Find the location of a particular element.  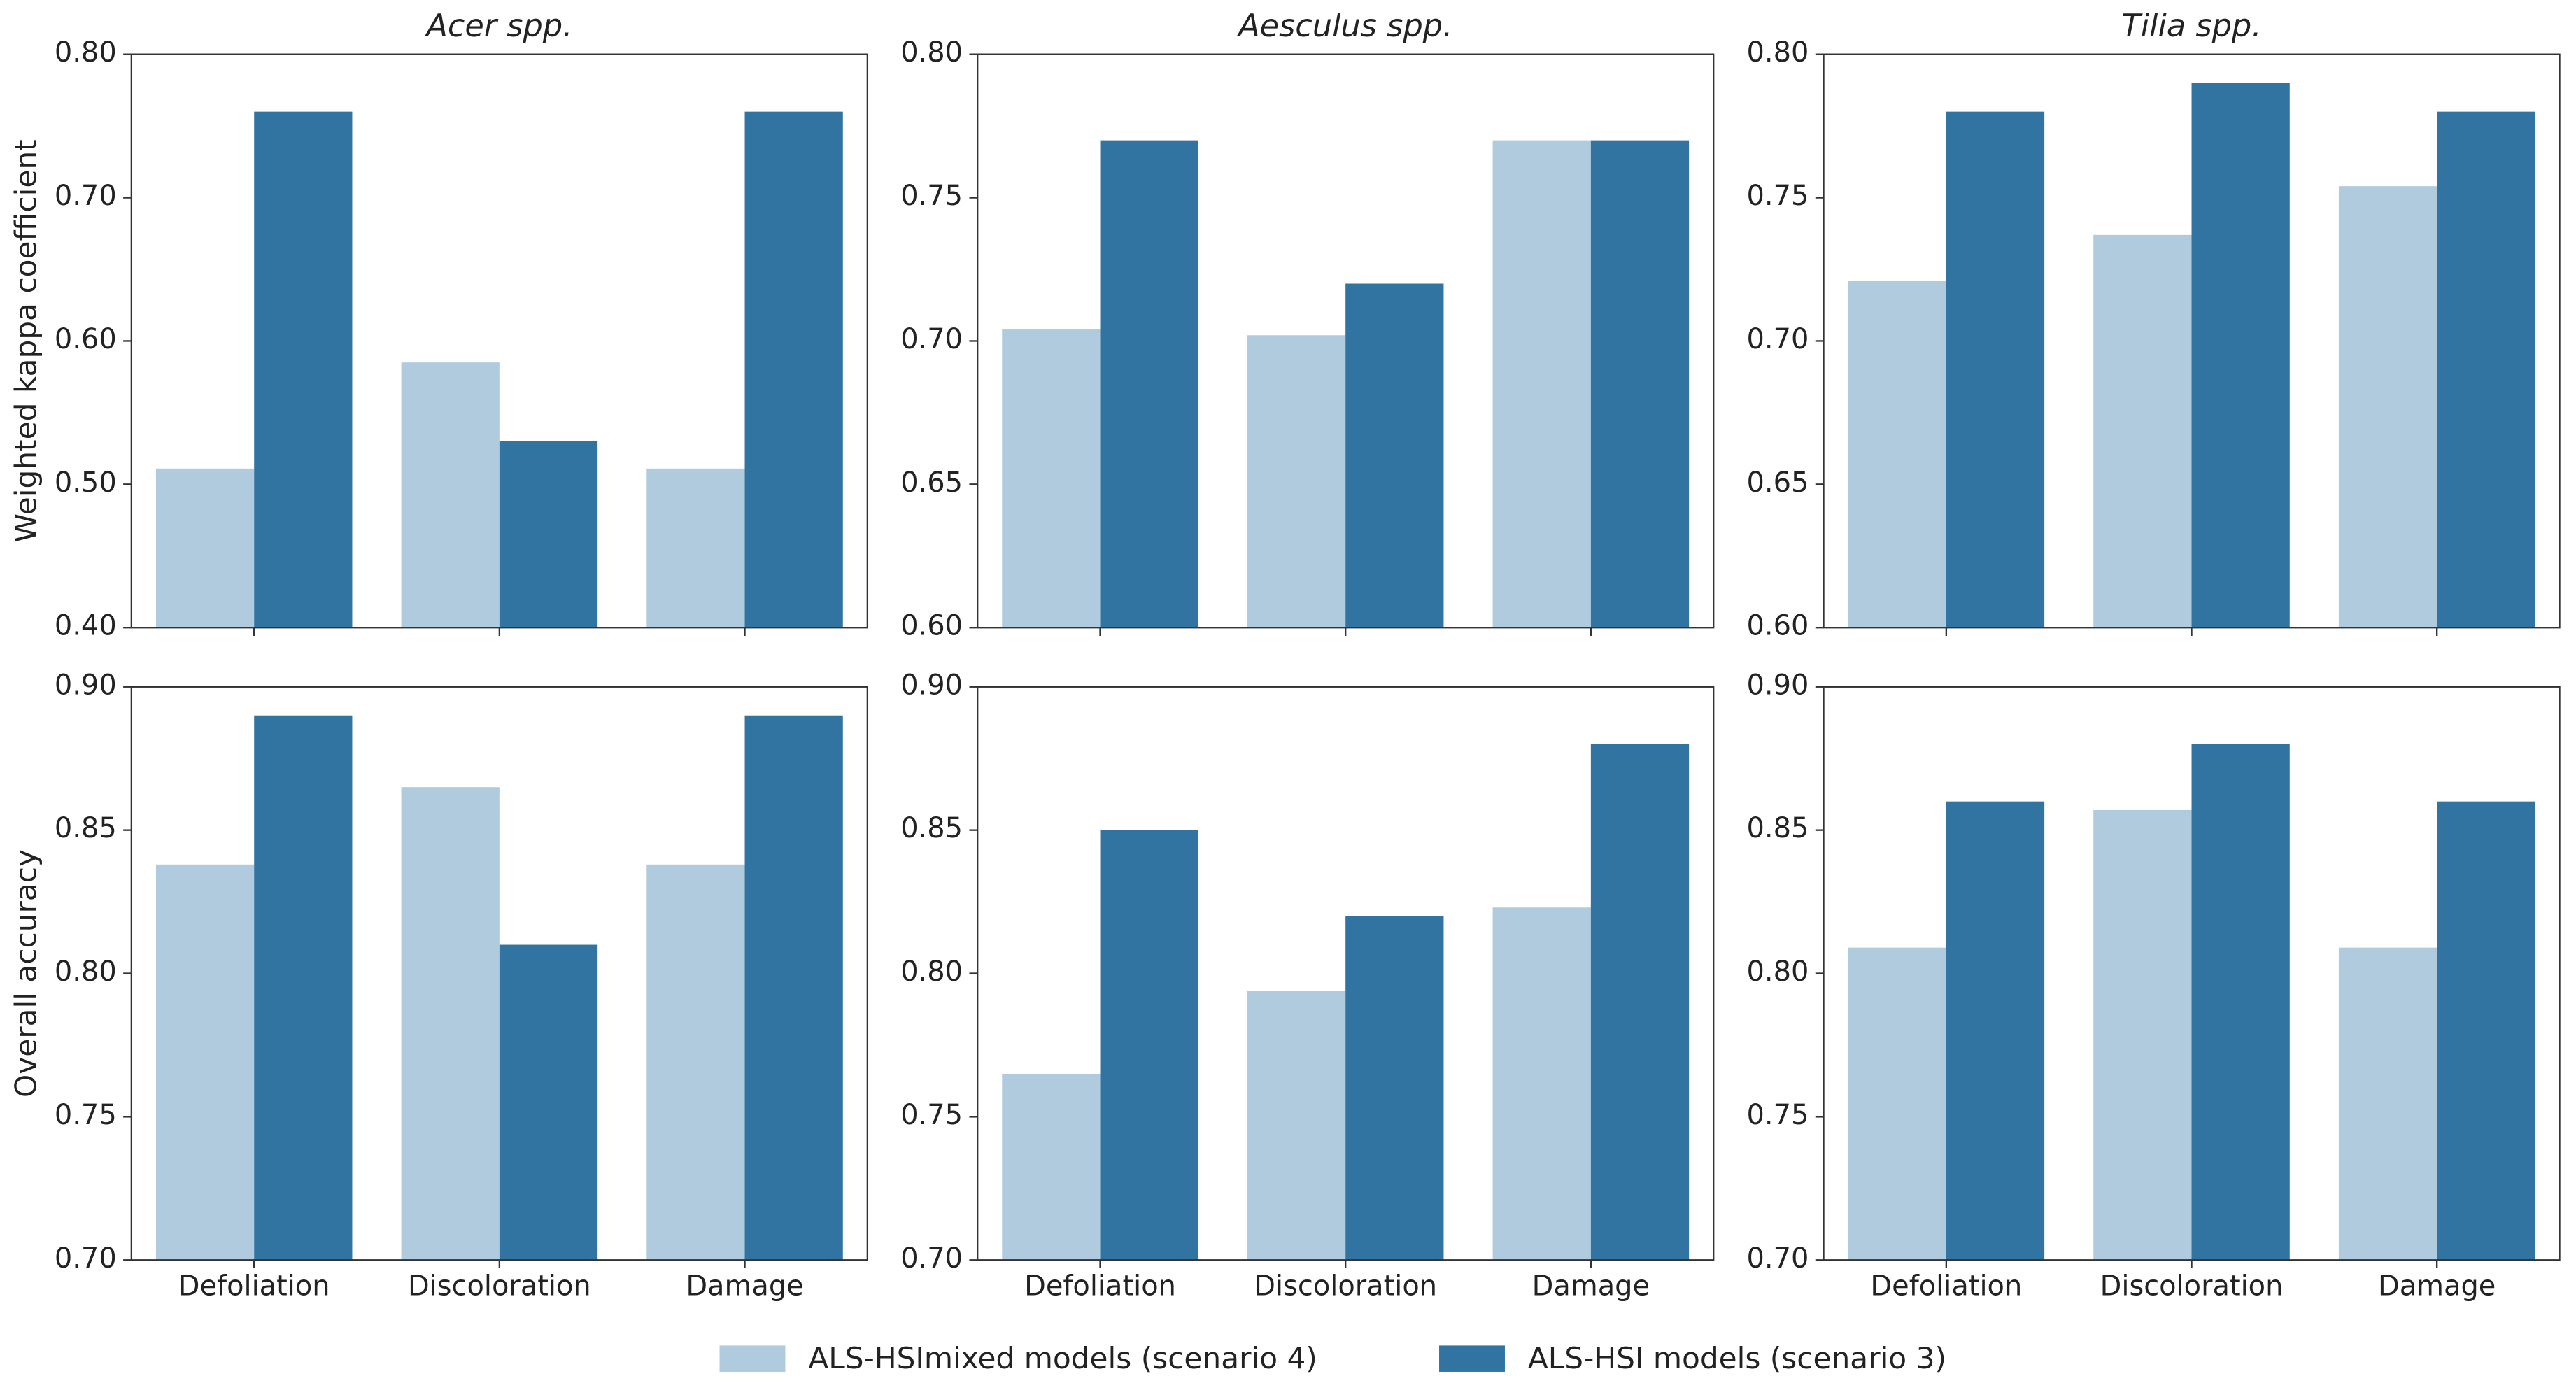

panel-title: Tilia spp. is located at coordinates (2192, 26).